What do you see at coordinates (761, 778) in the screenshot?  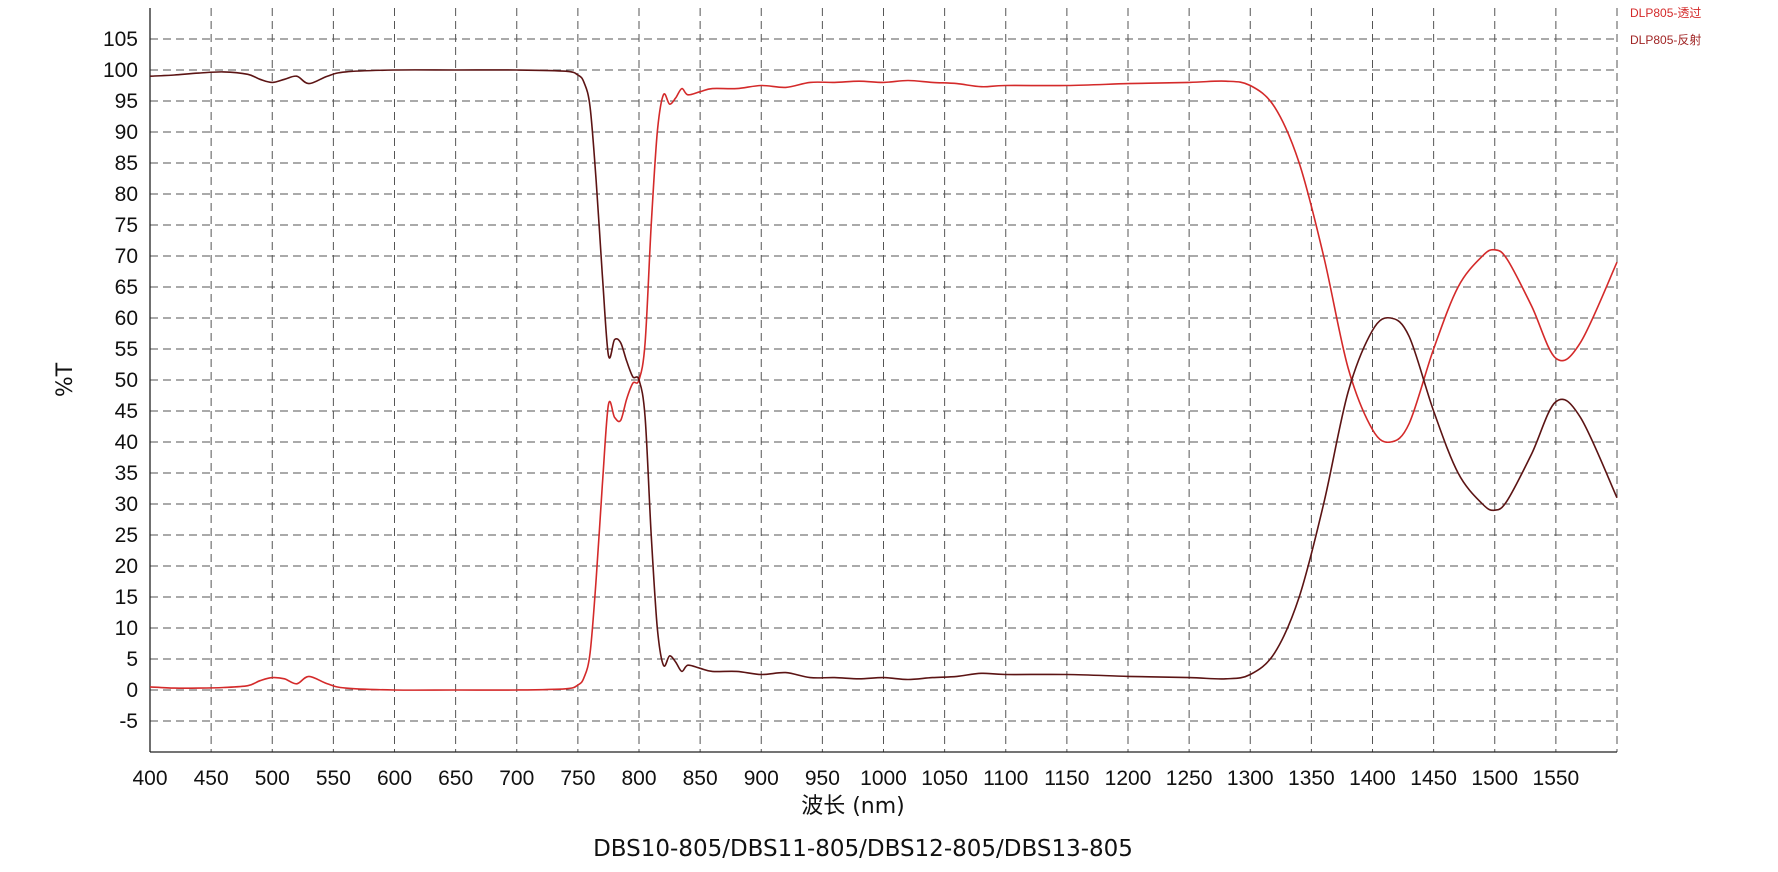 I see `x-tick-label: 900` at bounding box center [761, 778].